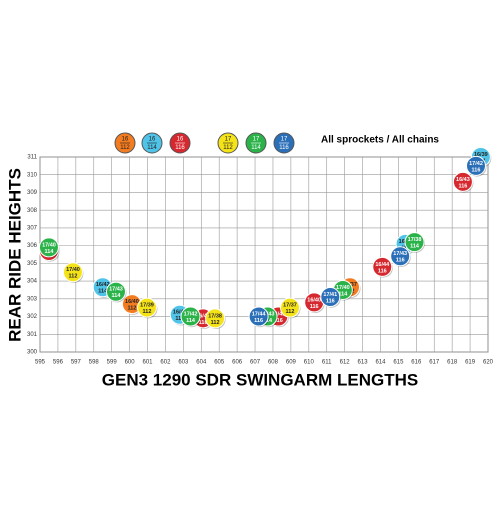 This screenshot has width=500, height=514. What do you see at coordinates (148, 363) in the screenshot?
I see `x-tick-label: 601` at bounding box center [148, 363].